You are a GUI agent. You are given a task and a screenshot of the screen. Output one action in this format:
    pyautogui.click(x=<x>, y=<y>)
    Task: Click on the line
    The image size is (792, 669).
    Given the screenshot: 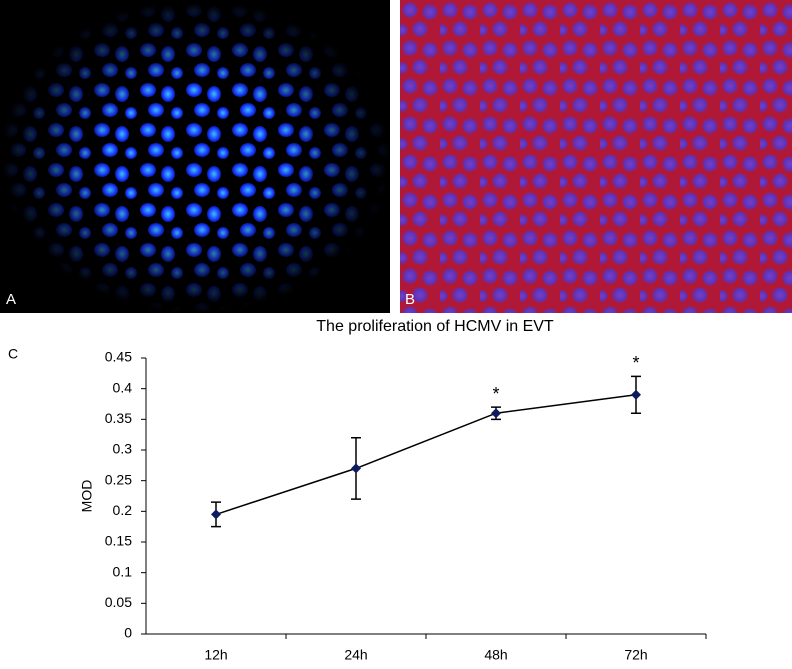 What is the action you would take?
    pyautogui.click(x=426, y=455)
    